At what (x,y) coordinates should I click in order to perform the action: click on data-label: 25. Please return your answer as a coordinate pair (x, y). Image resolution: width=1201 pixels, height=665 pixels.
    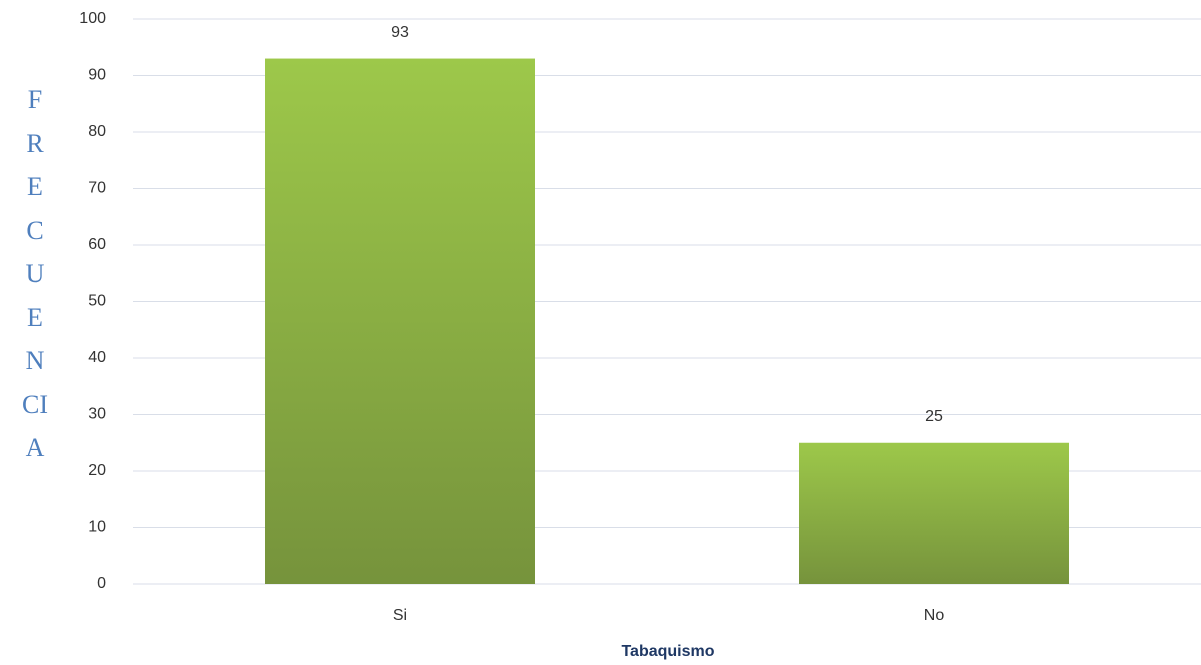
    Looking at the image, I should click on (934, 416).